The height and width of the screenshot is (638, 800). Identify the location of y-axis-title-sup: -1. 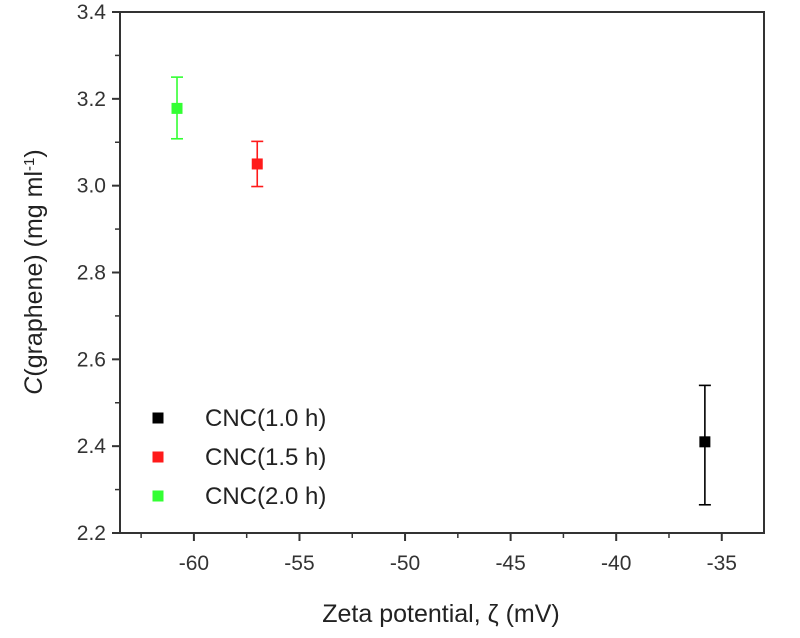
(29, 164).